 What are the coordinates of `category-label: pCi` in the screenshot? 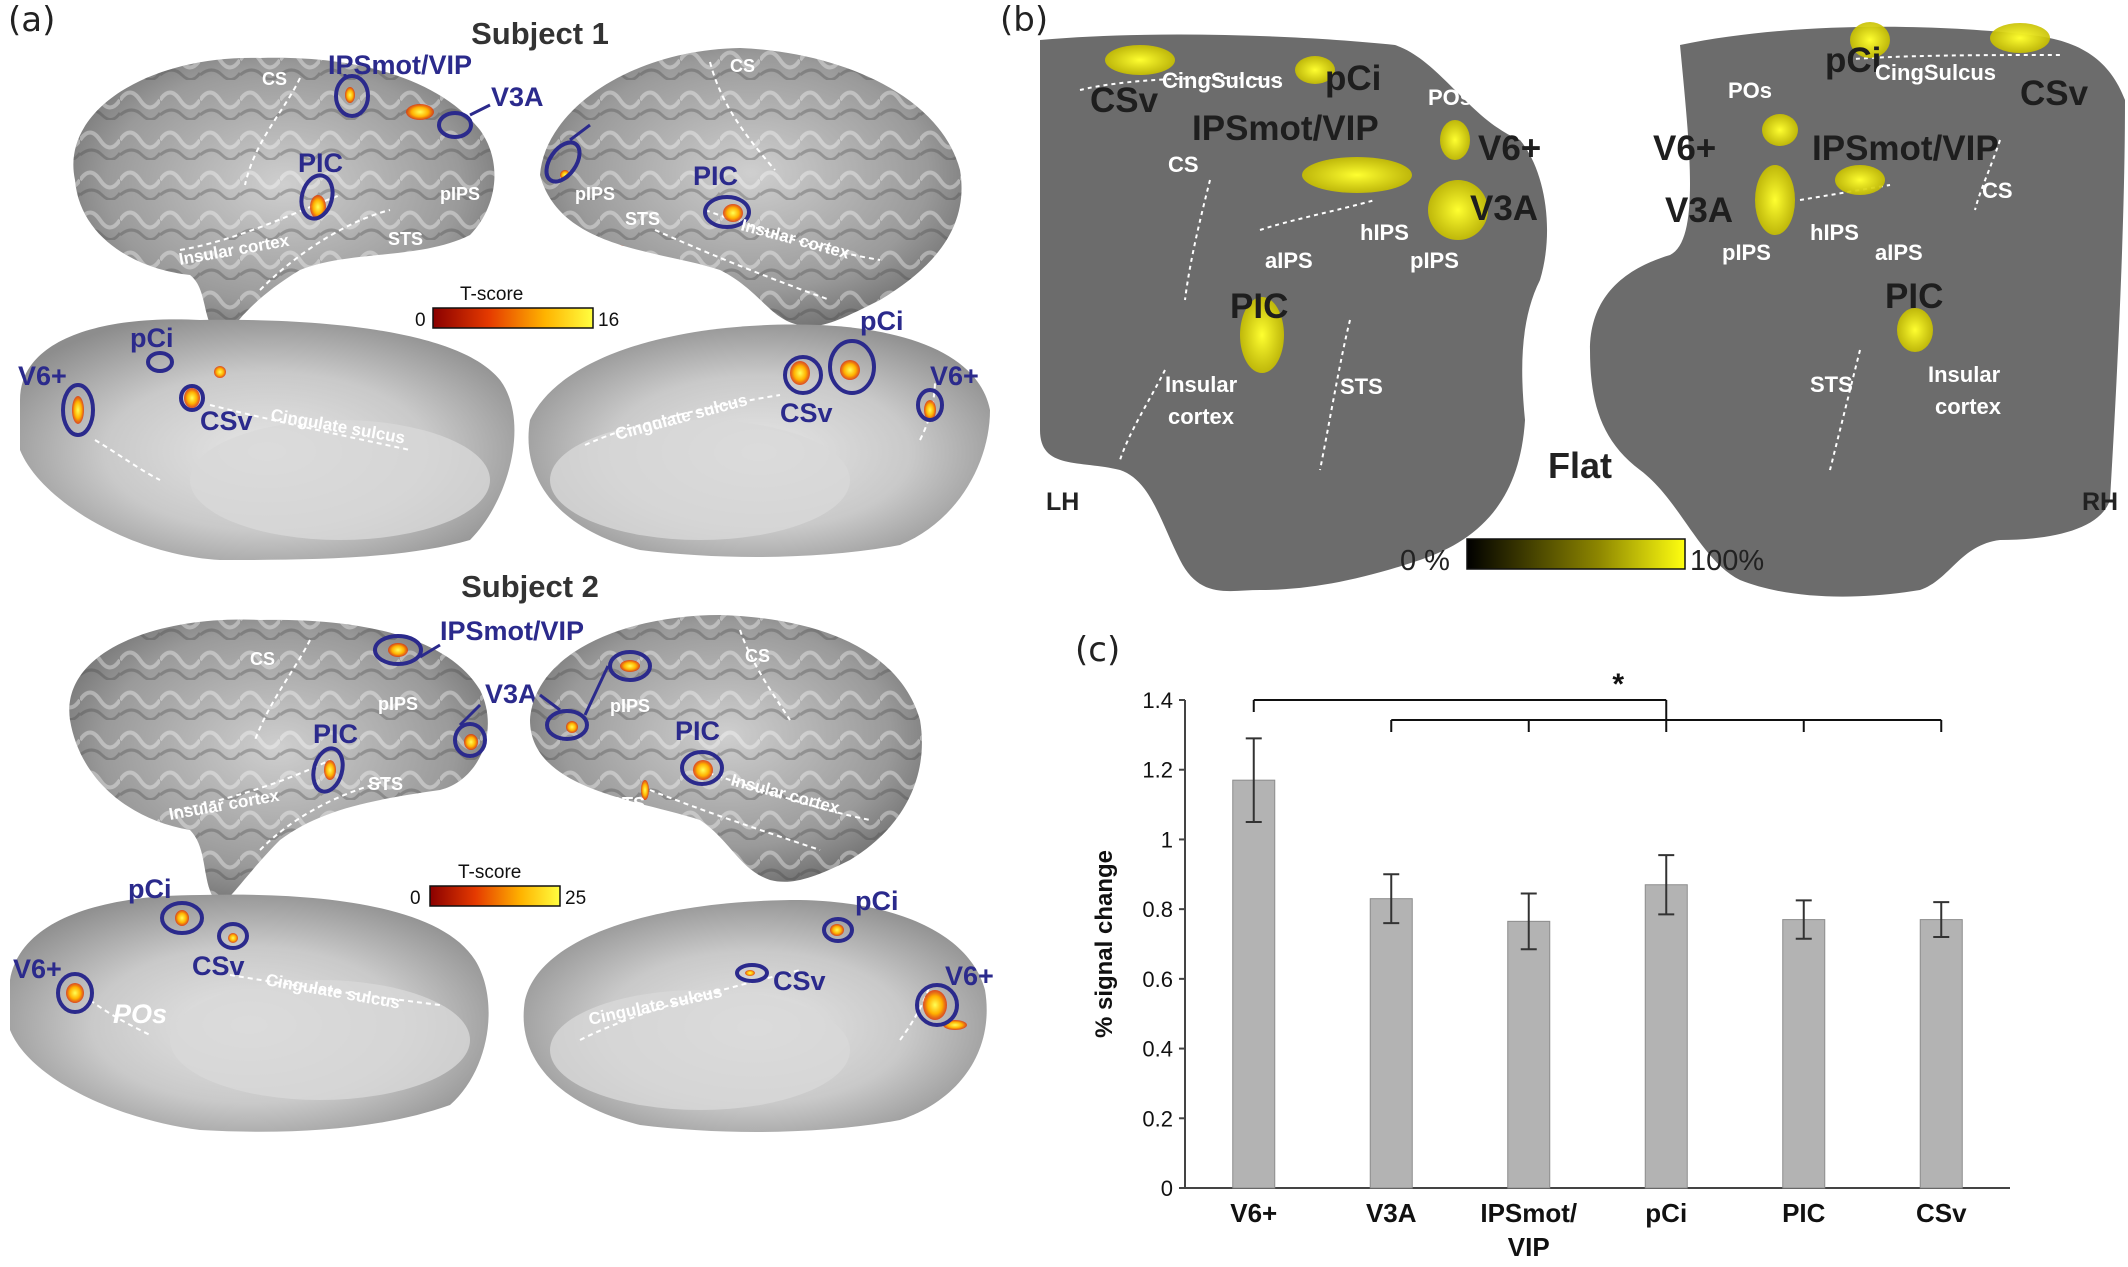 It's located at (1666, 1213).